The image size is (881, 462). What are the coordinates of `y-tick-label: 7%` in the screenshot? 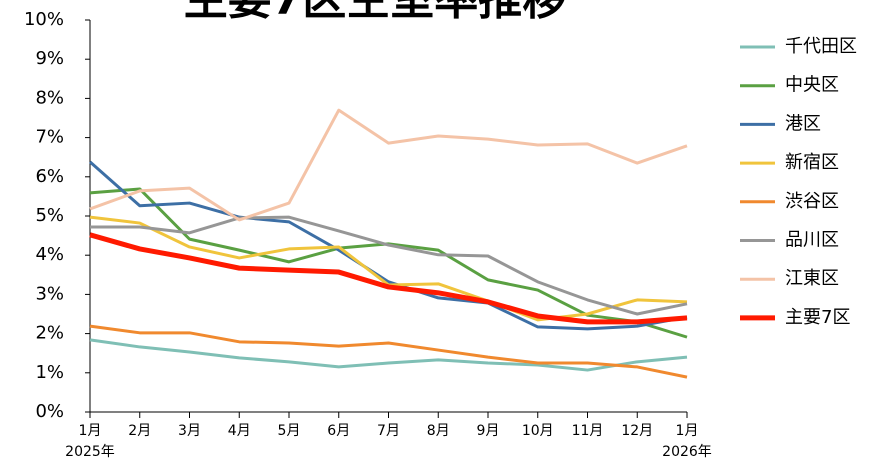 It's located at (49, 137).